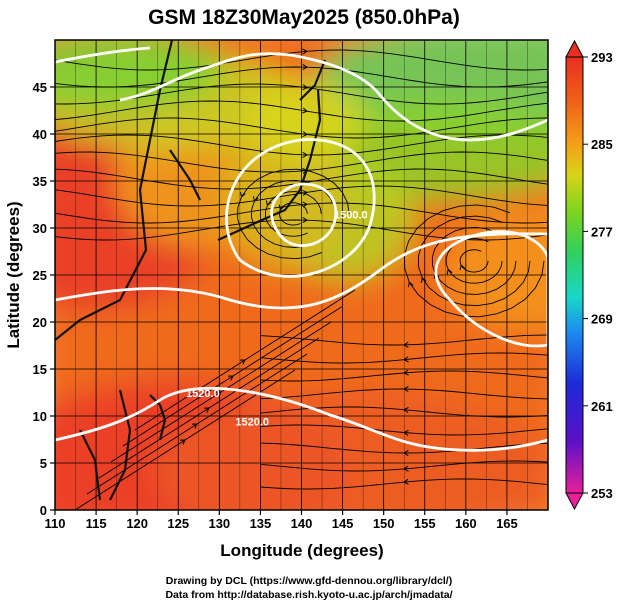 Image resolution: width=619 pixels, height=605 pixels. What do you see at coordinates (44, 299) in the screenshot?
I see `y-axis-ticks: 0 5 10 15 20 25 30 35 40 45` at bounding box center [44, 299].